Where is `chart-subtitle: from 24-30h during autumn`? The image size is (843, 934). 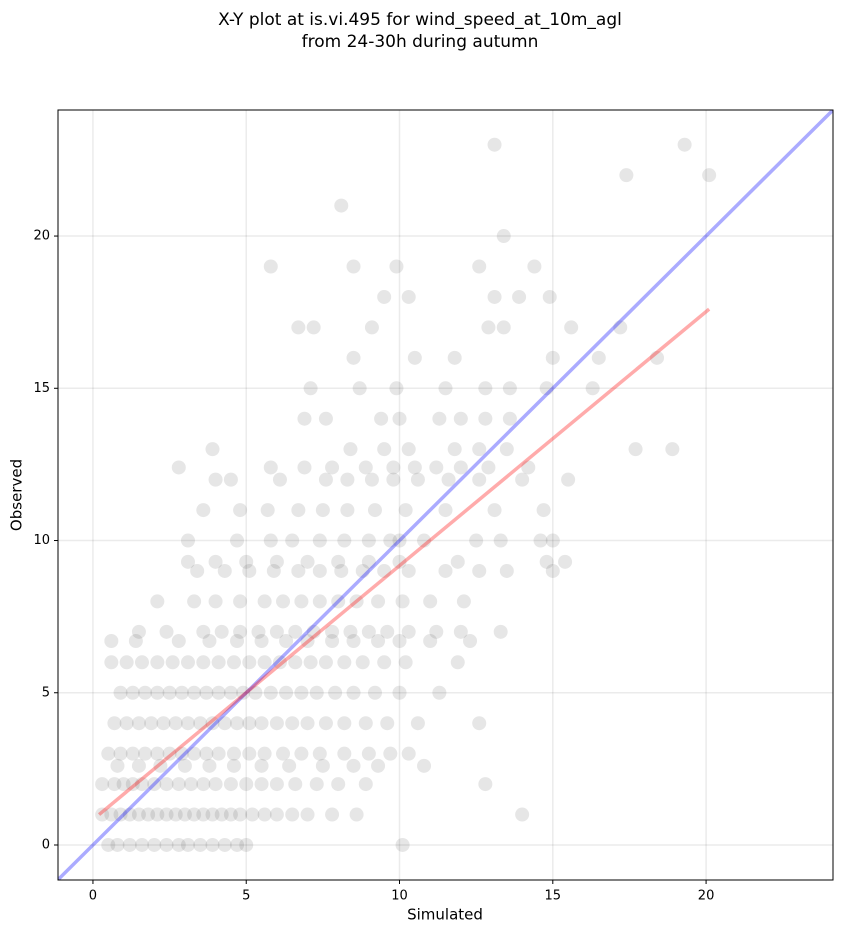 chart-subtitle: from 24-30h during autumn is located at coordinates (420, 42).